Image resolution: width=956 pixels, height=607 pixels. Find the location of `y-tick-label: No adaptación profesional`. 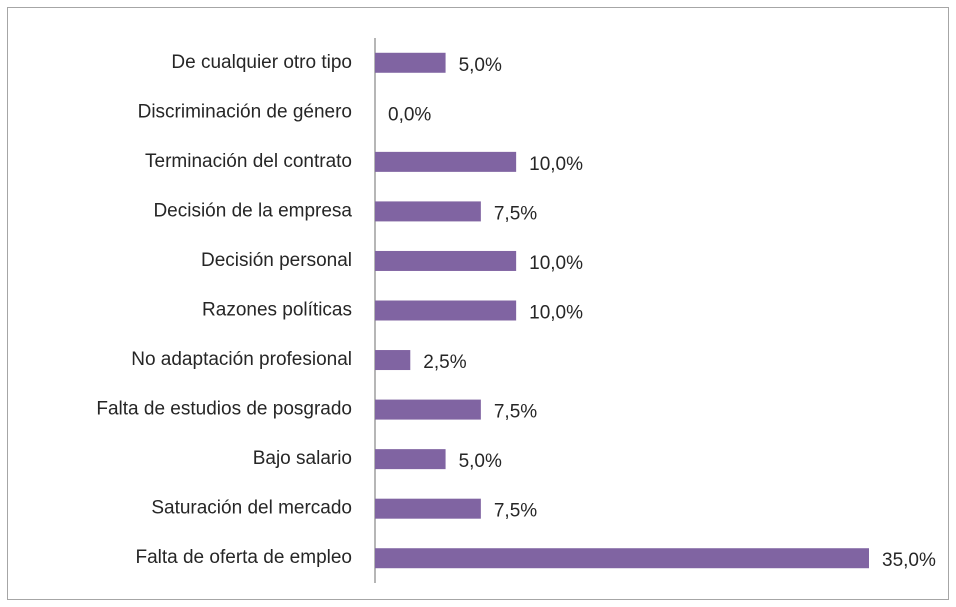

y-tick-label: No adaptación profesional is located at coordinates (241, 359).